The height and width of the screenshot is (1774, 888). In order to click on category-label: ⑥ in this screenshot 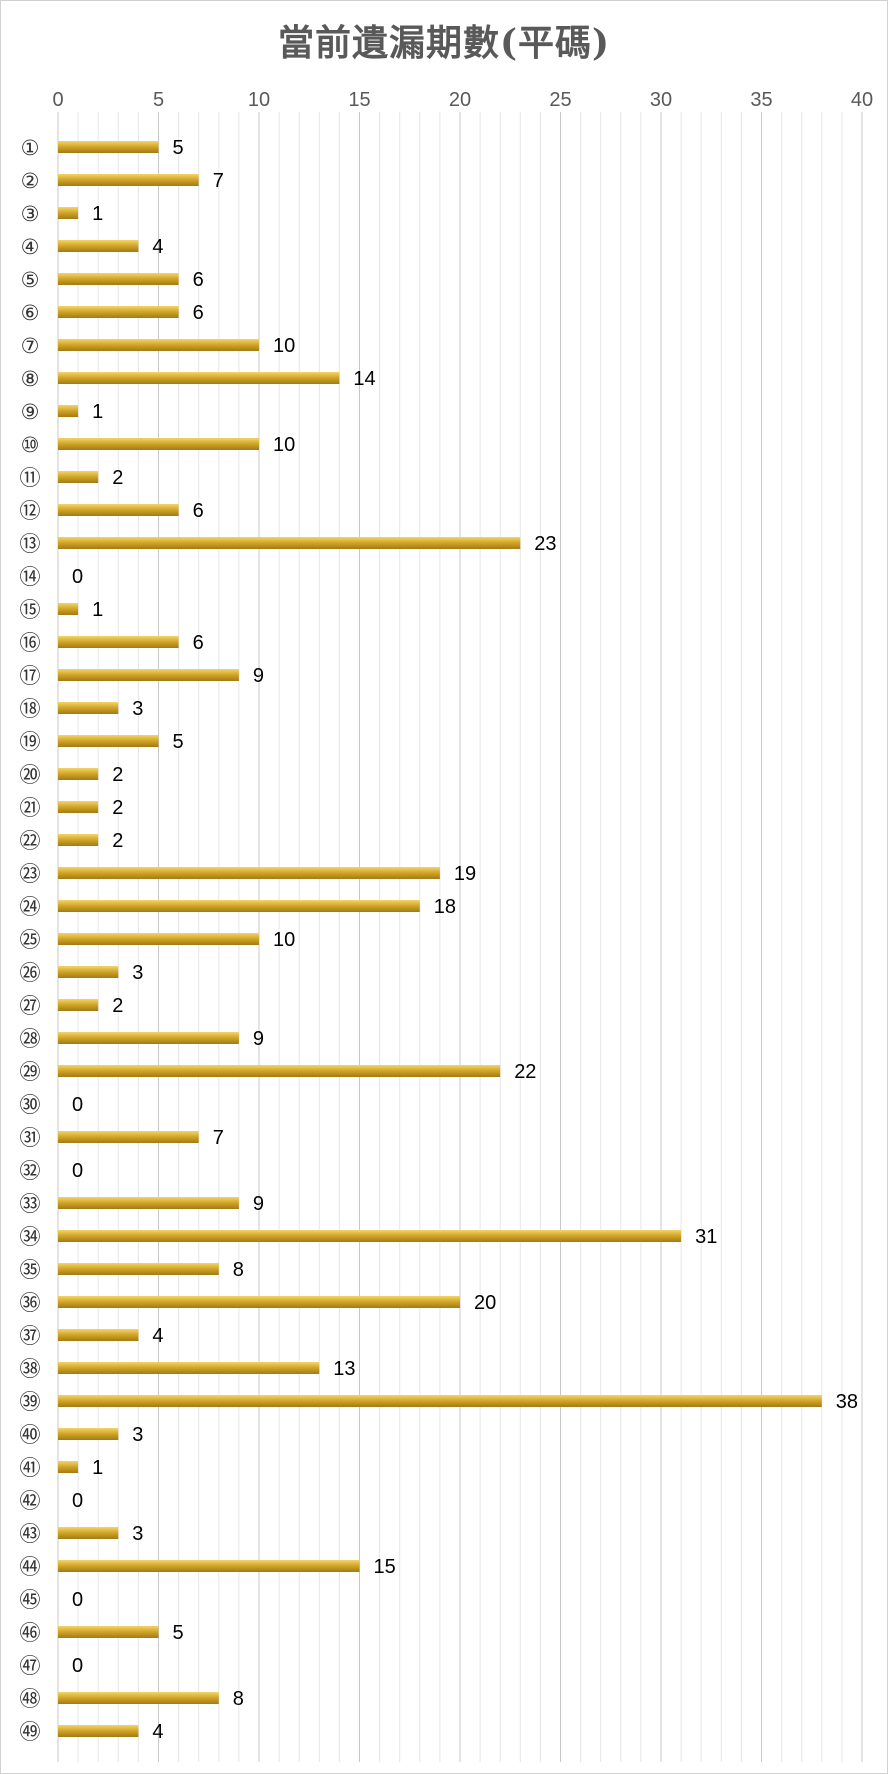, I will do `click(30, 313)`.